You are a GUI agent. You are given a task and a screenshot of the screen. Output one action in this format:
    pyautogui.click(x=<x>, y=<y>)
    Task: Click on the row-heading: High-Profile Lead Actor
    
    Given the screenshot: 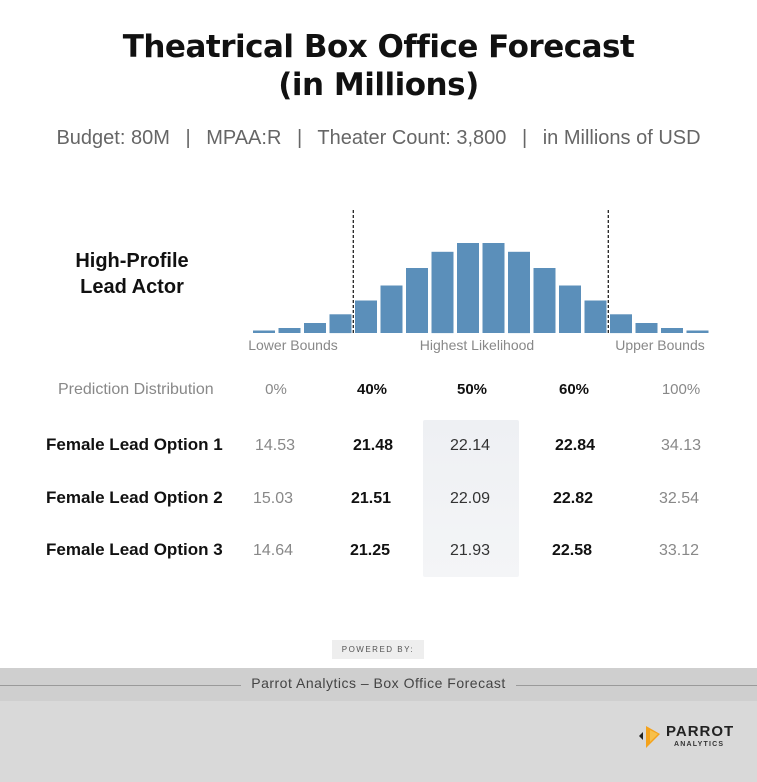 What is the action you would take?
    pyautogui.click(x=132, y=274)
    